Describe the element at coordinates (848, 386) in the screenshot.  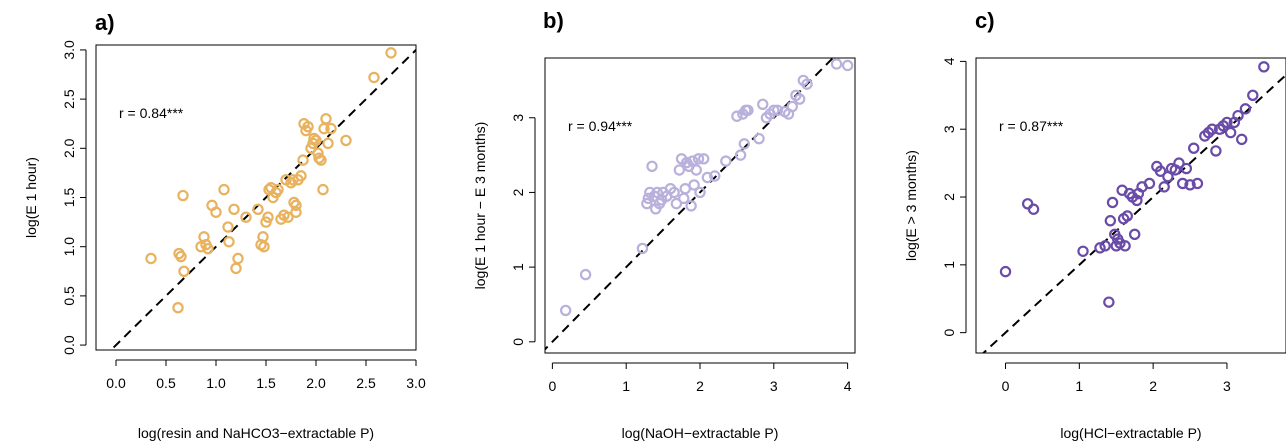
I see `x-tick-label: 4` at that location.